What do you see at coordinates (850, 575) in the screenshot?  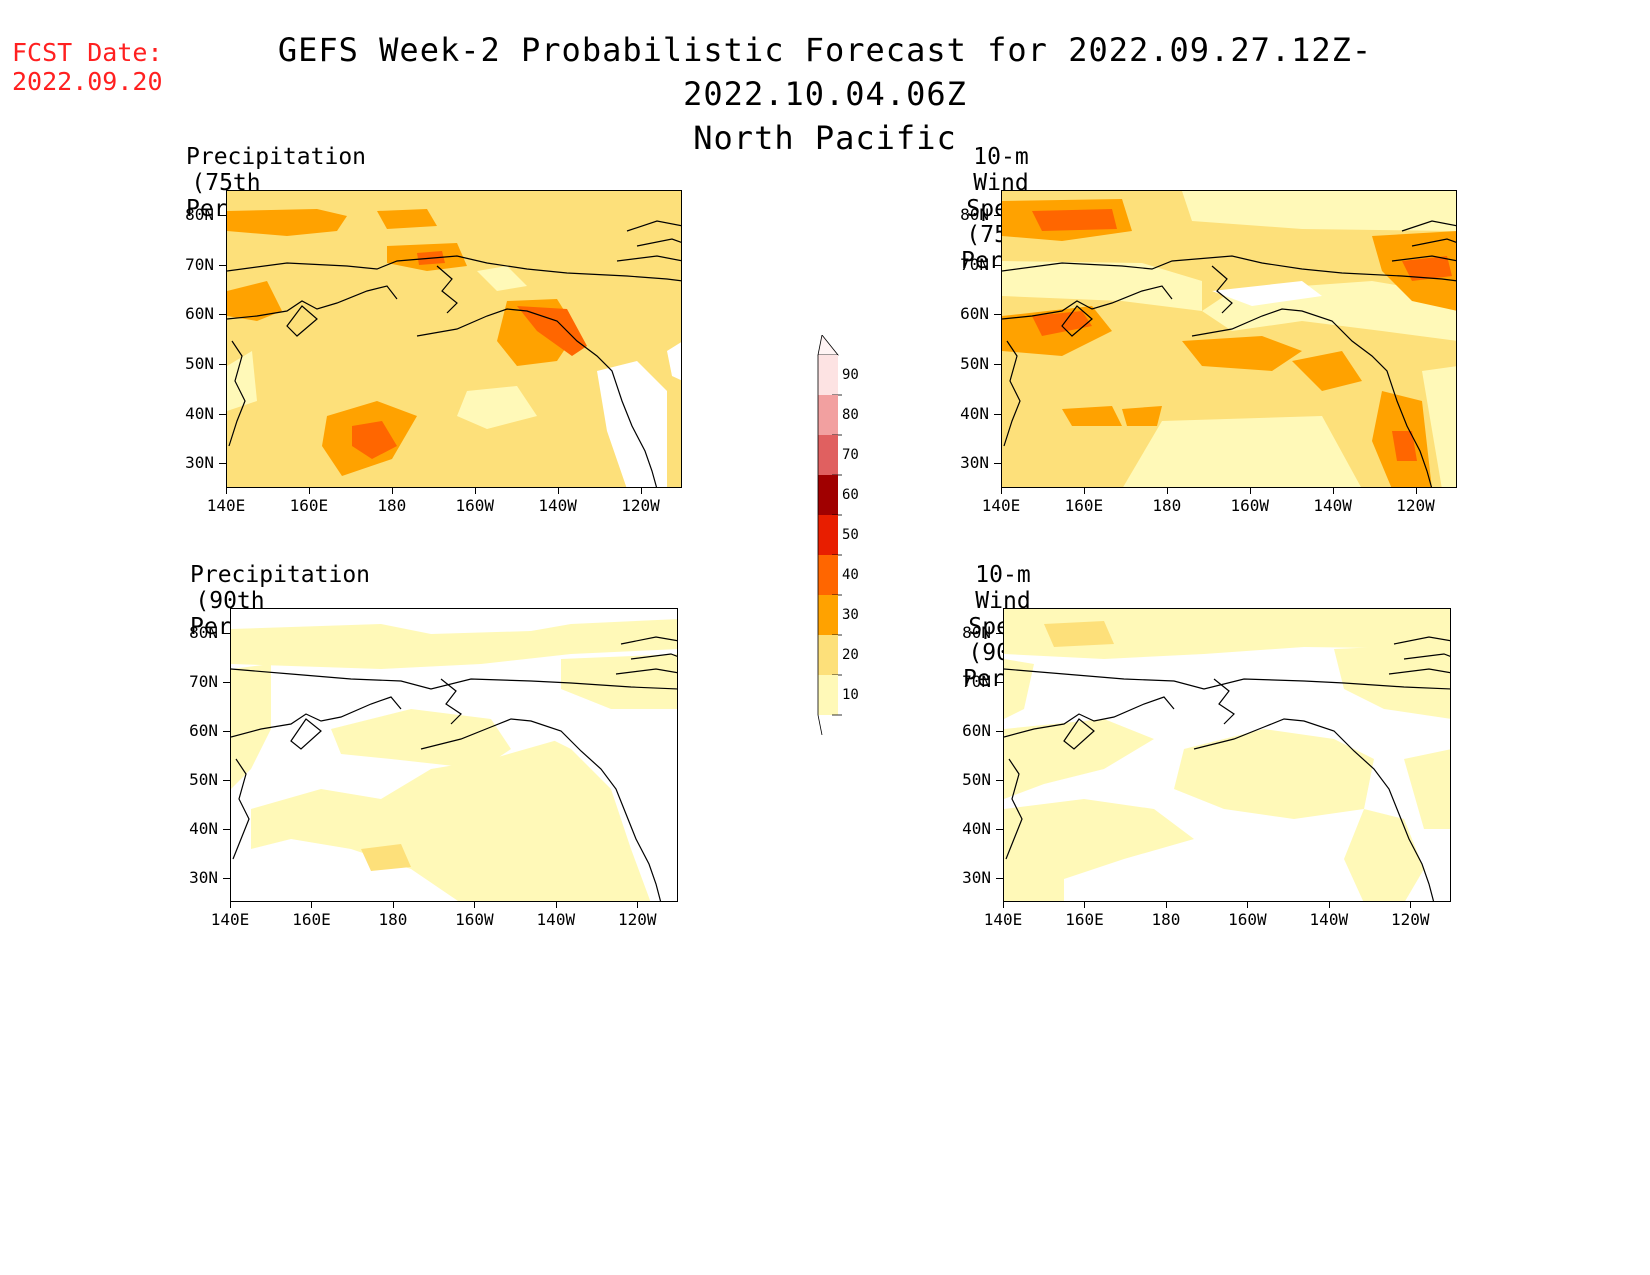 I see `colorbar-label: 40` at bounding box center [850, 575].